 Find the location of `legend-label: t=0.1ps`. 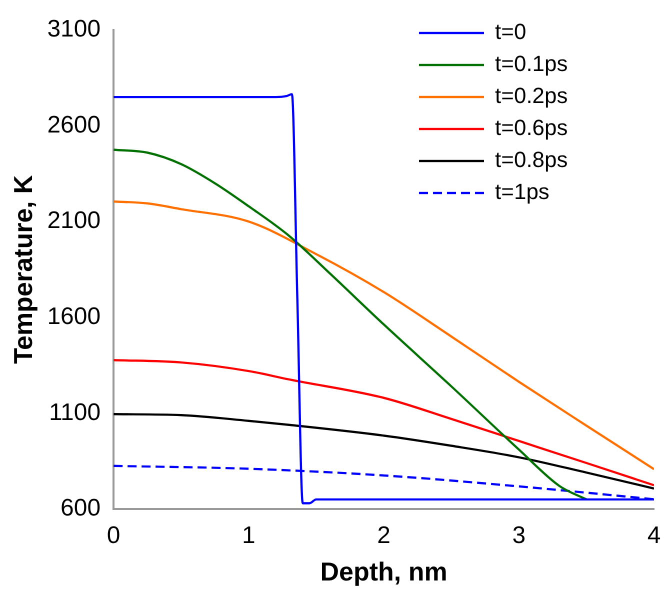

legend-label: t=0.1ps is located at coordinates (531, 63).